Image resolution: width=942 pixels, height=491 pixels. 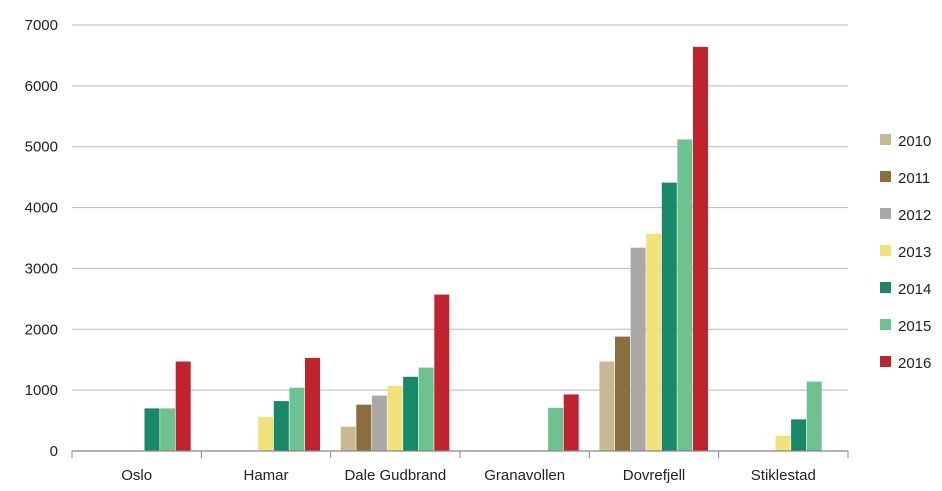 I want to click on x-tick-label: Dale Gudbrand, so click(x=395, y=475).